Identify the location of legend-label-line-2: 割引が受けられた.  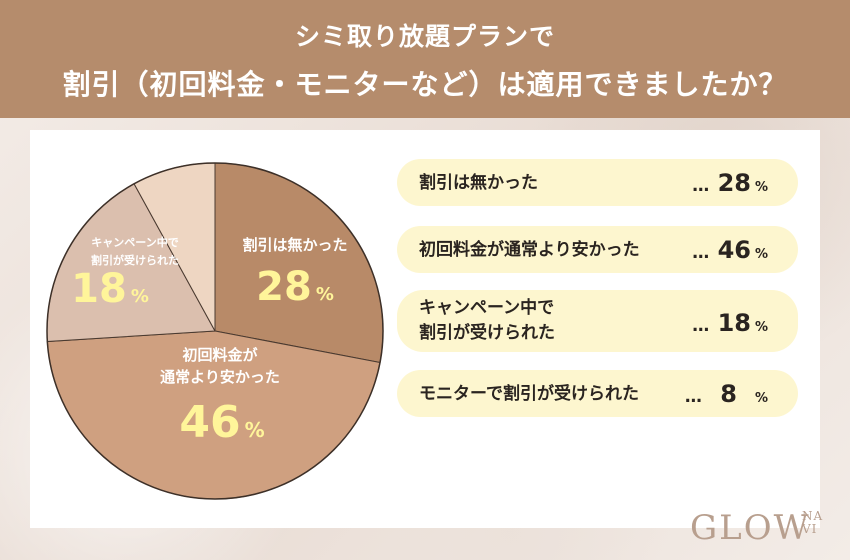
(487, 333).